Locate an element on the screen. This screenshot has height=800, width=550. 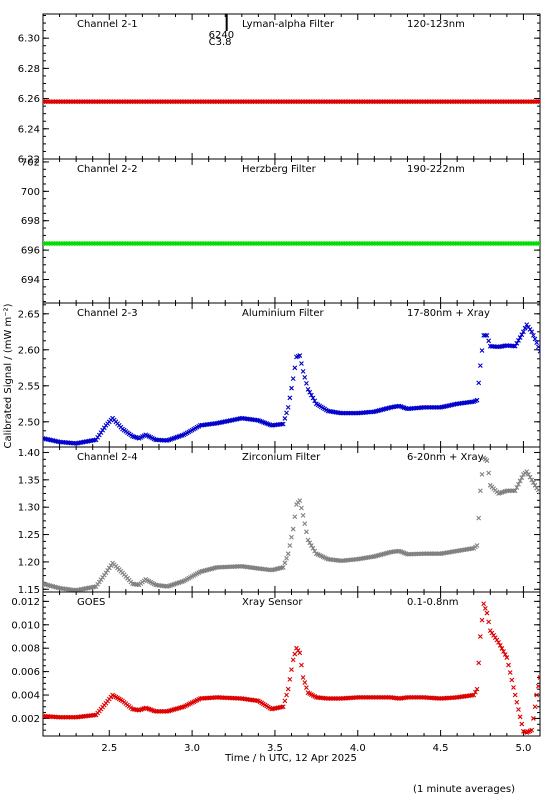
panel-range-label: 6-20nm + Xray is located at coordinates (445, 457).